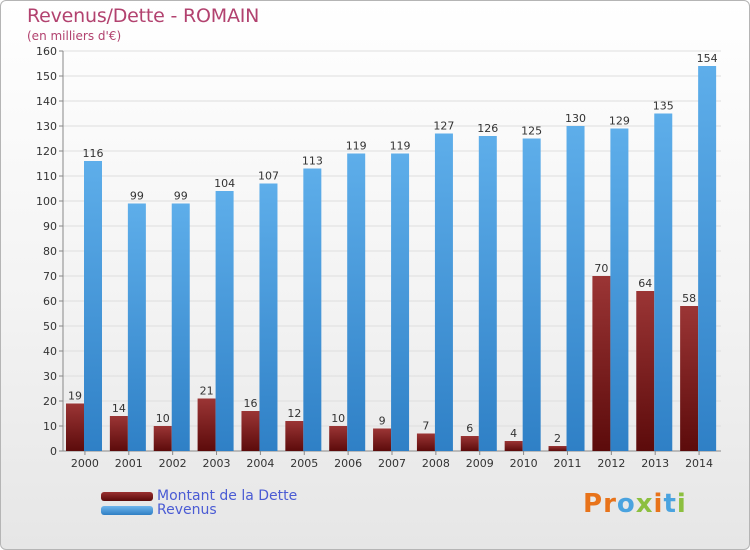 The width and height of the screenshot is (750, 550). What do you see at coordinates (619, 121) in the screenshot?
I see `data-label-revenus: 129` at bounding box center [619, 121].